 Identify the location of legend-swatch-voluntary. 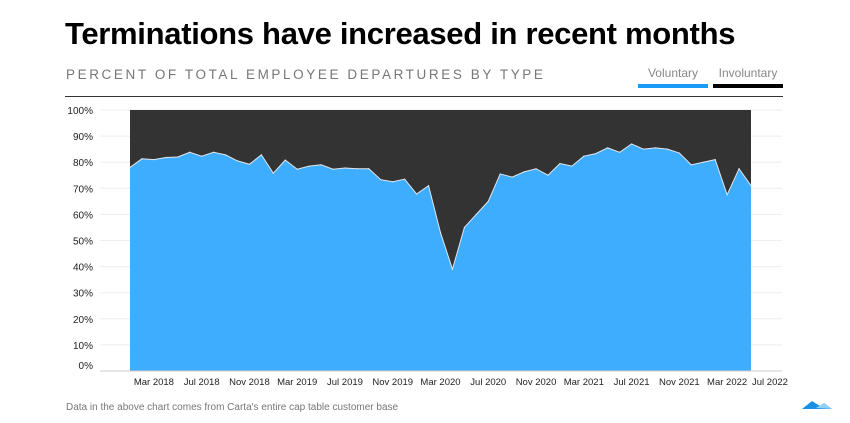
(673, 86).